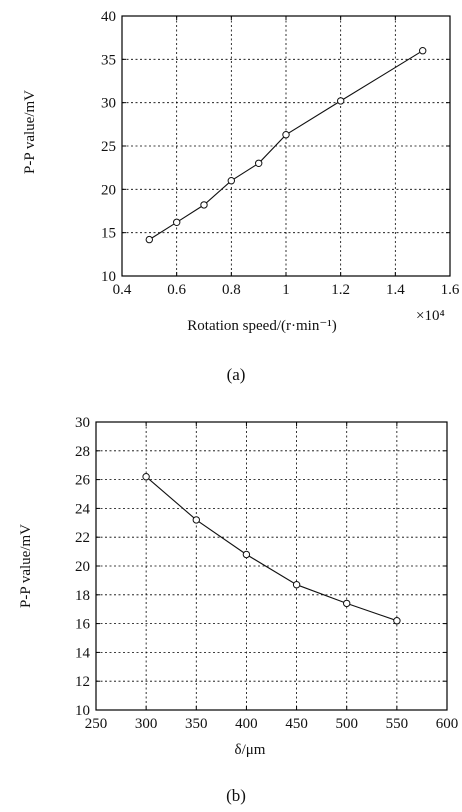  I want to click on chart-b-y-tick-label-1: 12, so click(82, 682).